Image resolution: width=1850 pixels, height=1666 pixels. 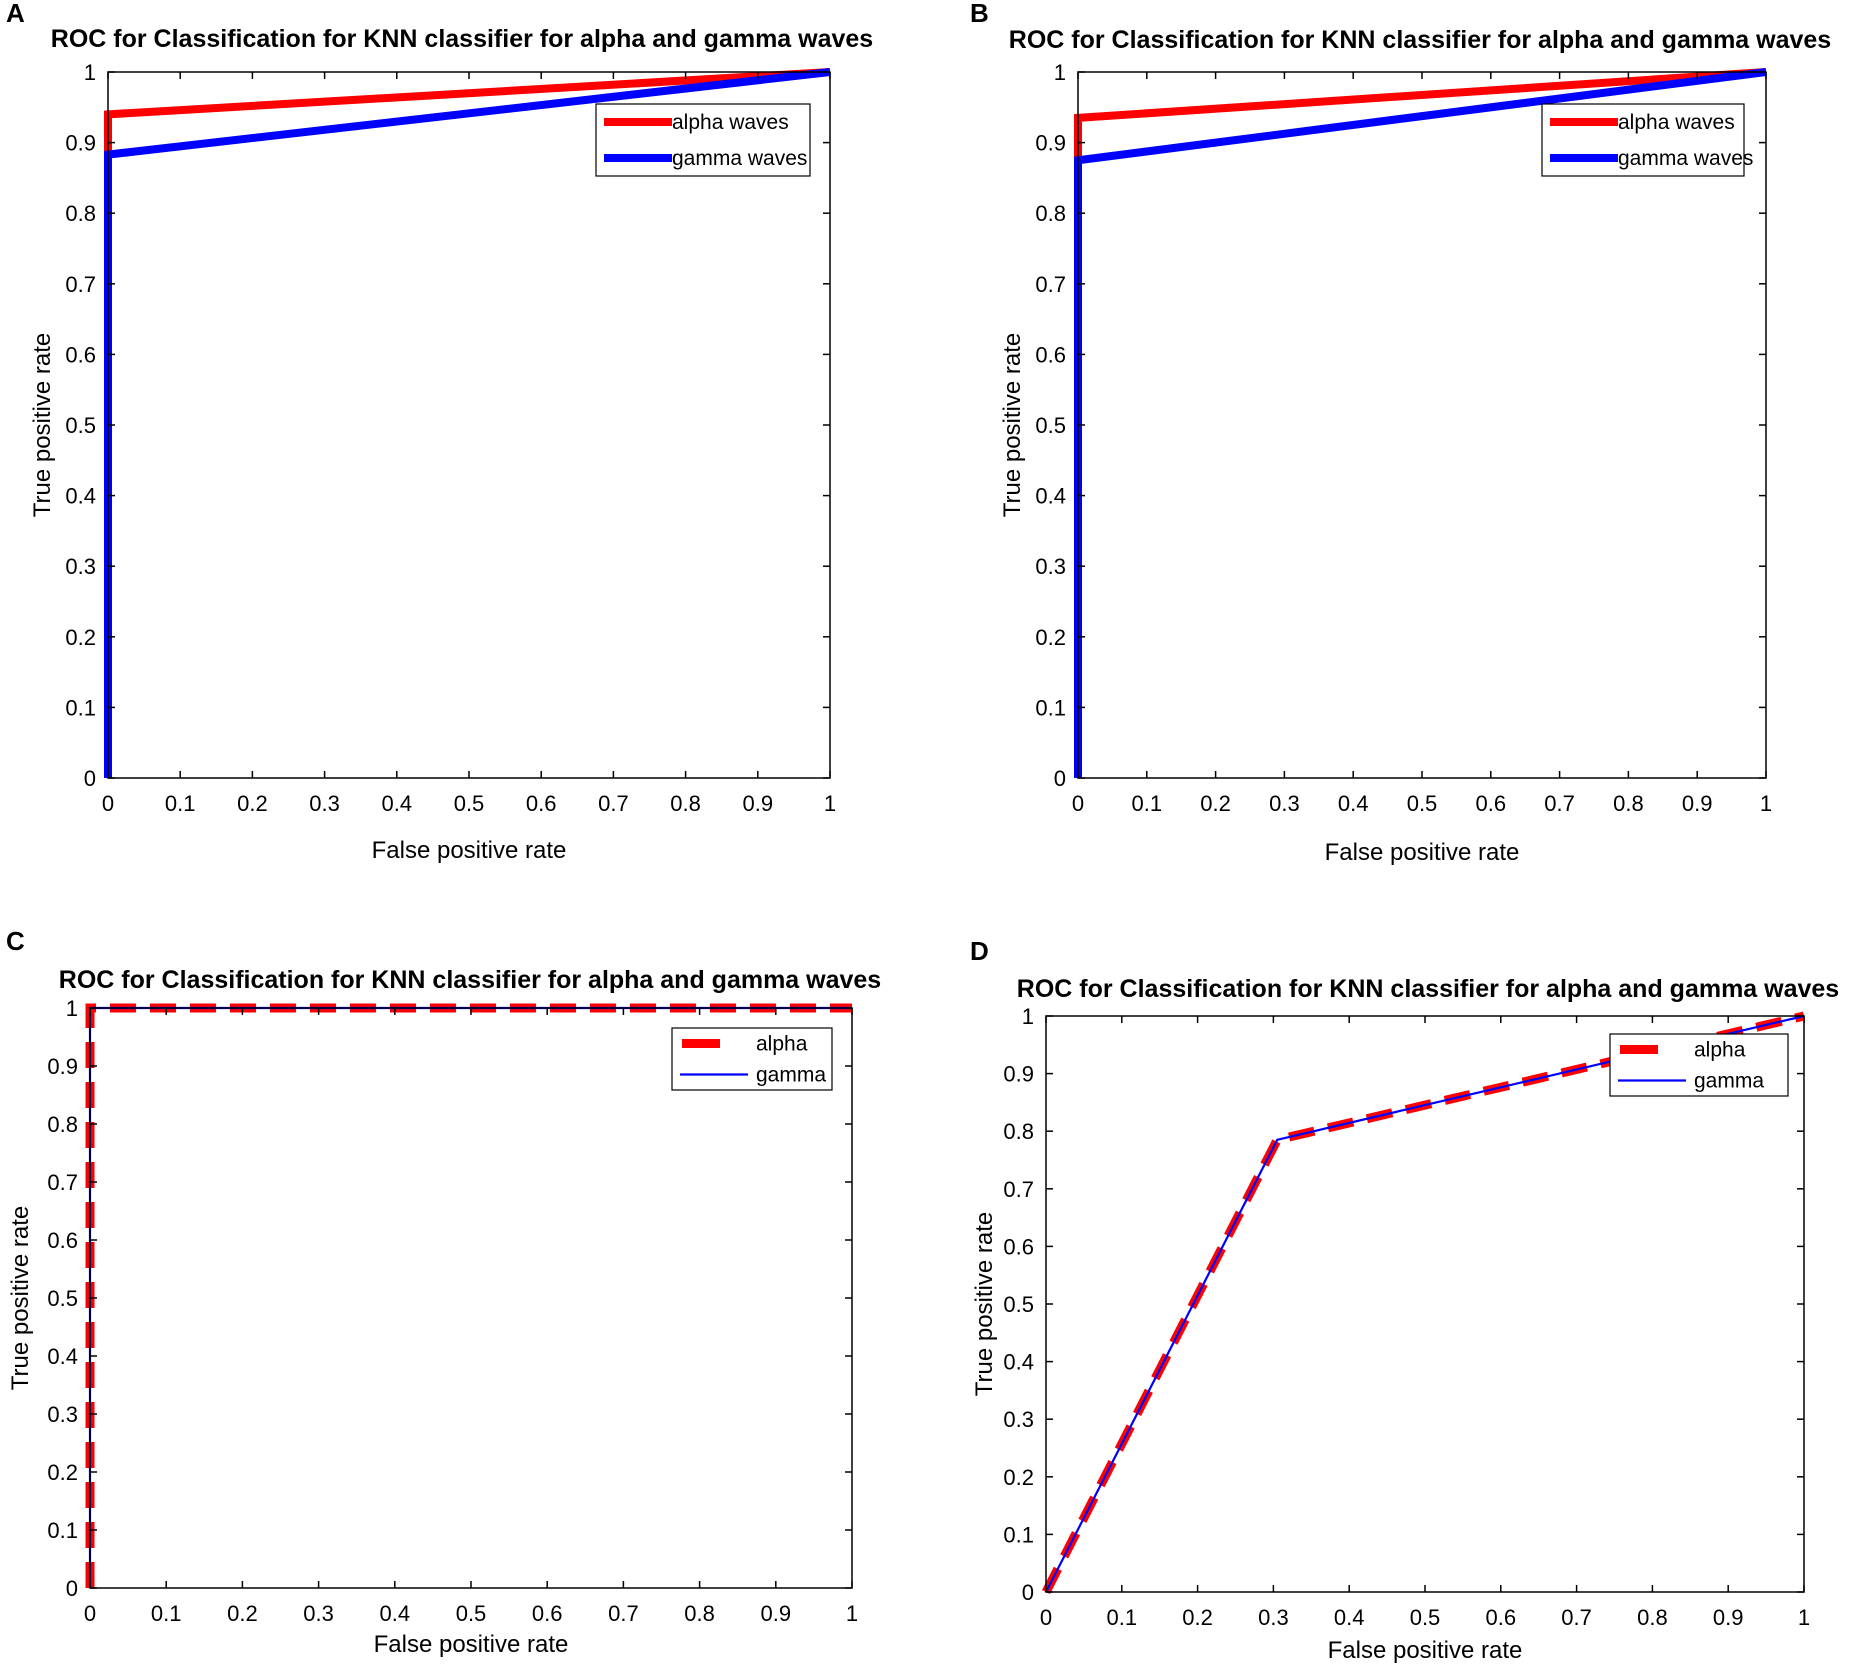 I want to click on panel-letter: B, so click(x=979, y=14).